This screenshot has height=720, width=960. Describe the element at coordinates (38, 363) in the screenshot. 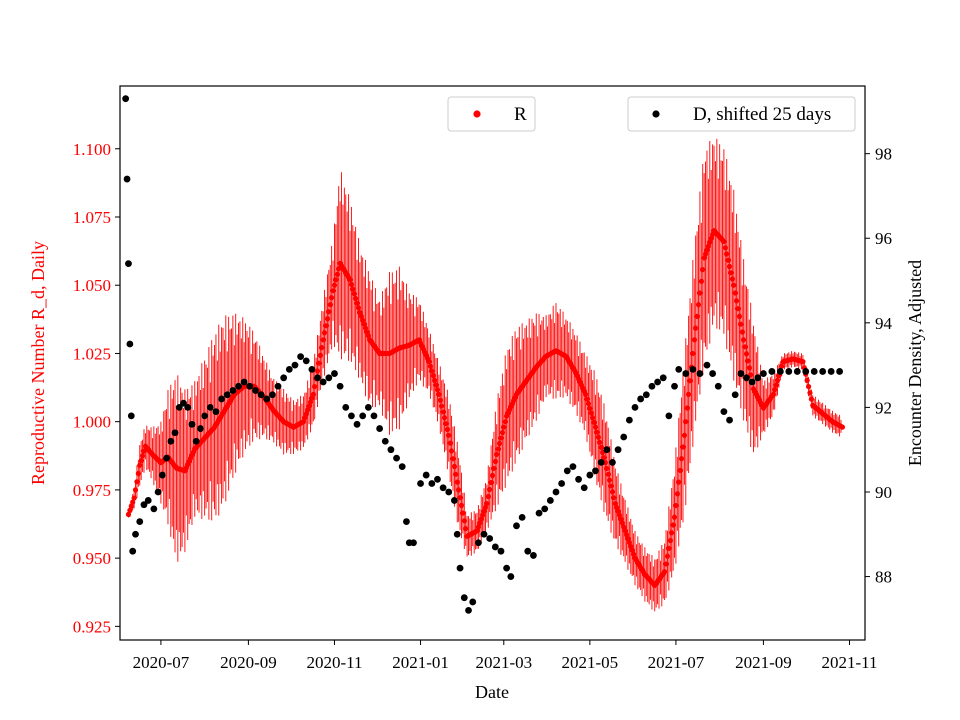

I see `y-axis-left-title: Reproductive Number R_d, Daily` at that location.